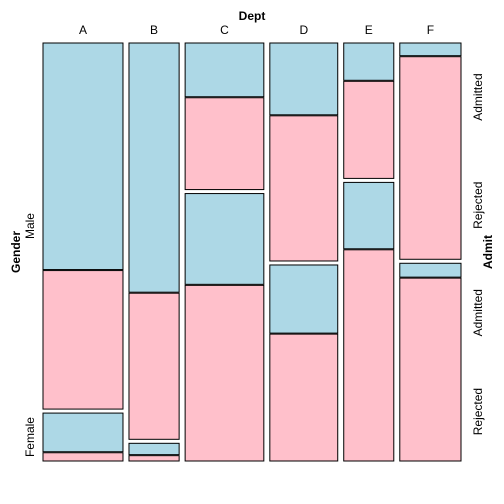 This screenshot has height=504, width=504. Describe the element at coordinates (478, 312) in the screenshot. I see `admit-label-admitted-female: Admitted` at that location.